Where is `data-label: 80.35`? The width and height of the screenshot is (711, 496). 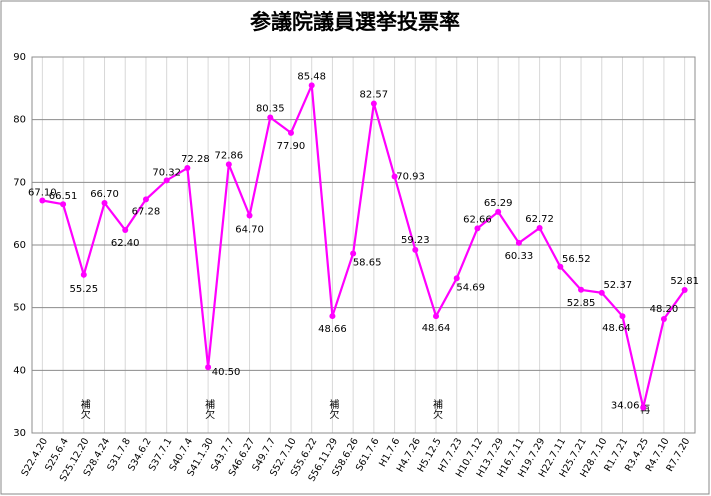
data-label: 80.35 is located at coordinates (270, 108).